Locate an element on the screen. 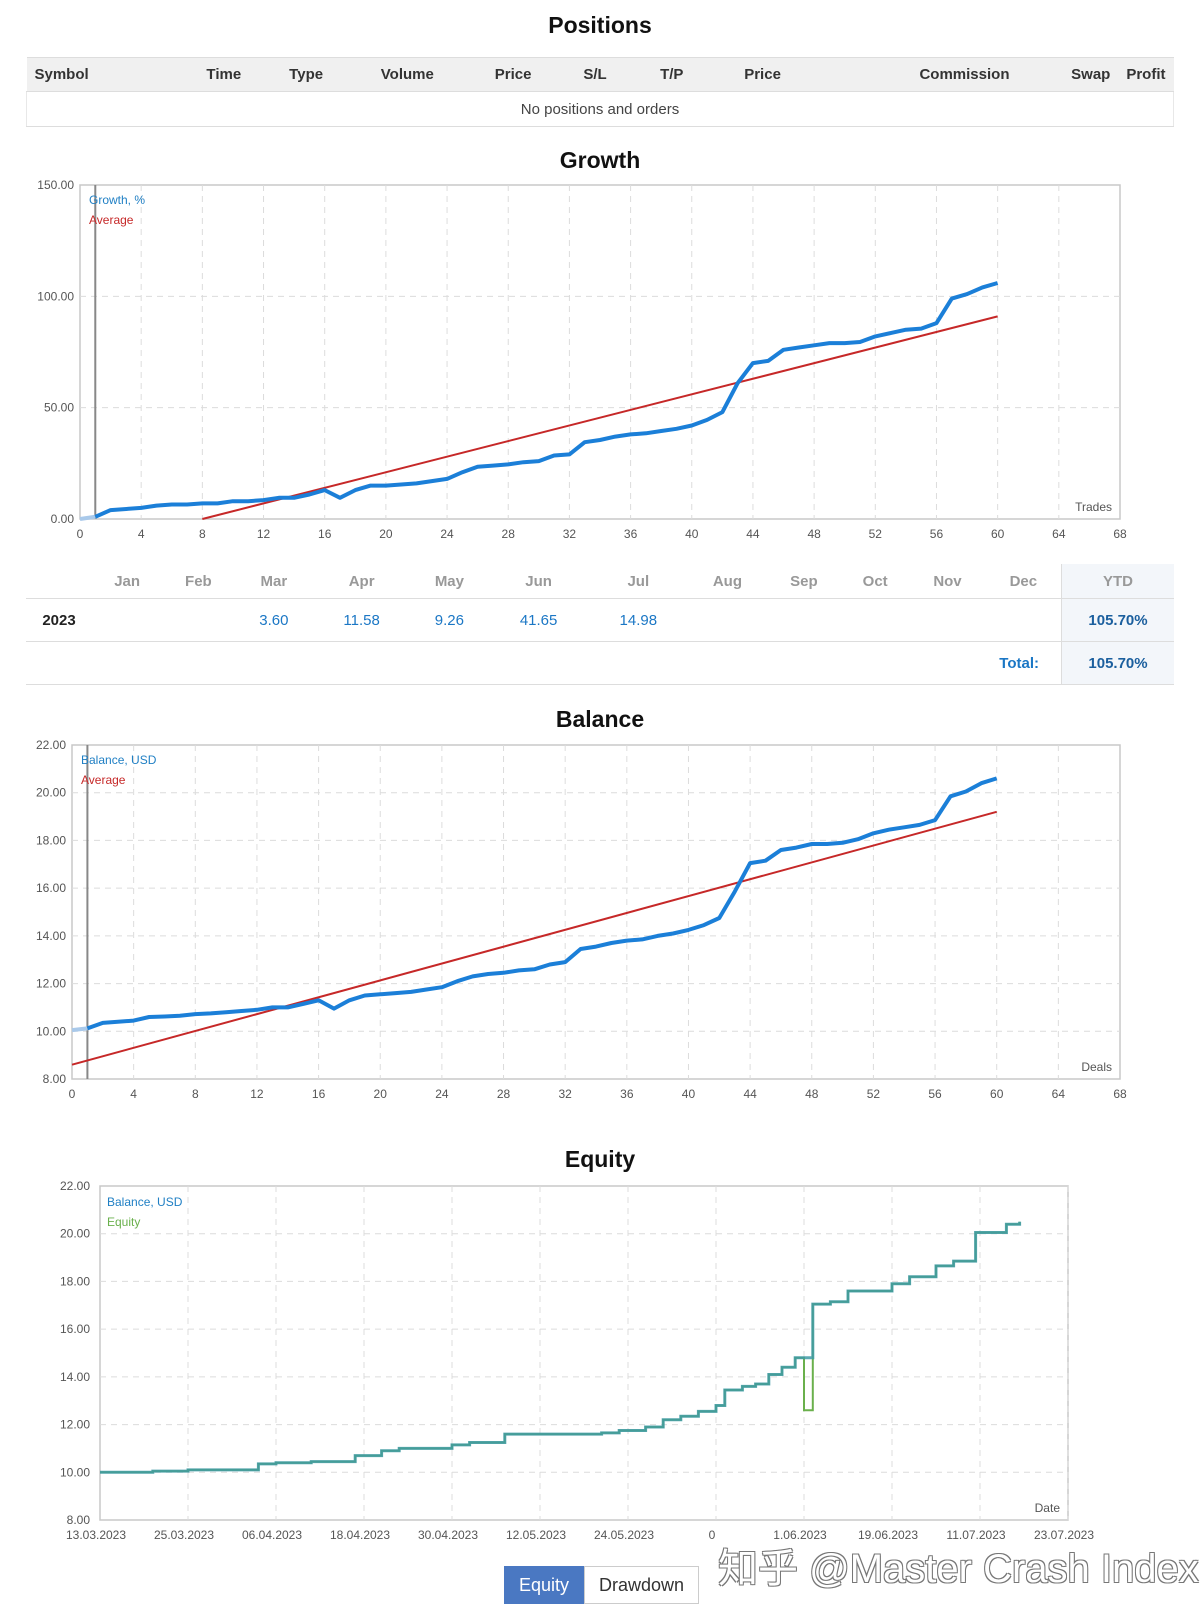  month-header: Jan is located at coordinates (127, 581).